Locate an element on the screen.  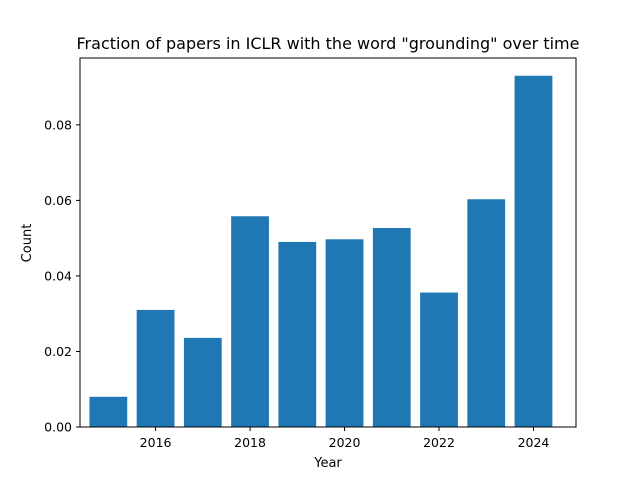
bar-2019 is located at coordinates (297, 334).